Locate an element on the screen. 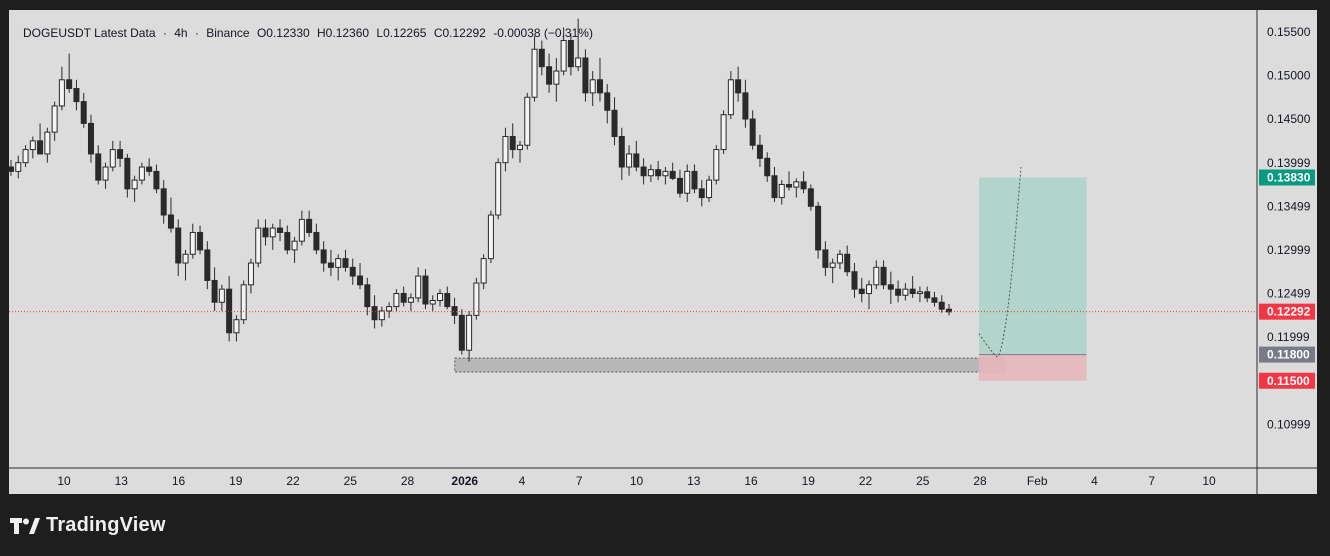 Image resolution: width=1330 pixels, height=556 pixels. symbol-label: DOGEUSDT Latest Data is located at coordinates (89, 33).